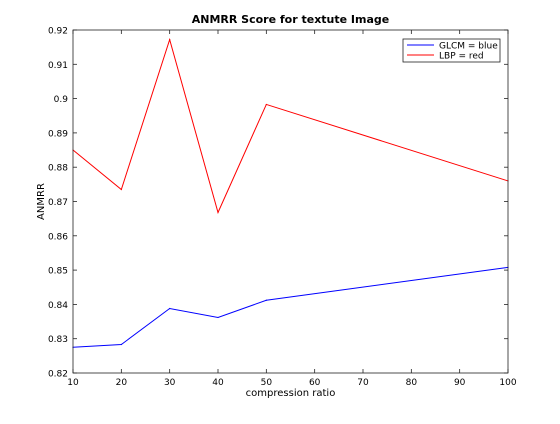 The width and height of the screenshot is (560, 424). I want to click on y-tick-label: 0.85, so click(58, 272).